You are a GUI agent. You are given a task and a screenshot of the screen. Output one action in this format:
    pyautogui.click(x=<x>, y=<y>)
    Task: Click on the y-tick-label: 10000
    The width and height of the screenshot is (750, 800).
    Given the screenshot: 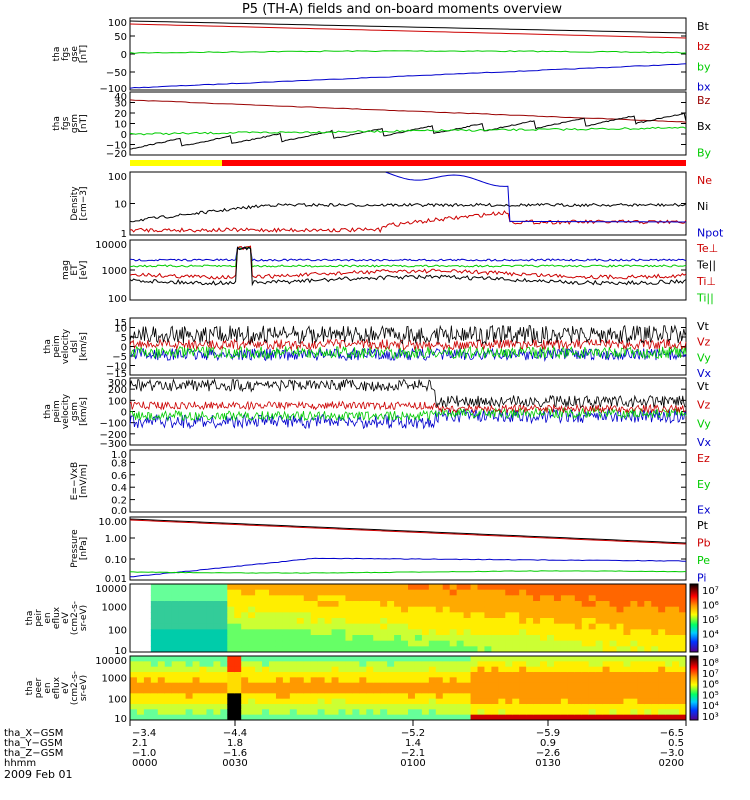 What is the action you would take?
    pyautogui.click(x=111, y=589)
    